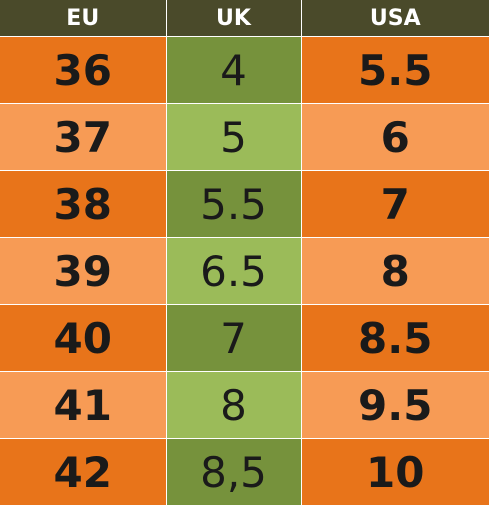 This screenshot has width=489, height=505. I want to click on table-row: 37 5 6, so click(244, 137).